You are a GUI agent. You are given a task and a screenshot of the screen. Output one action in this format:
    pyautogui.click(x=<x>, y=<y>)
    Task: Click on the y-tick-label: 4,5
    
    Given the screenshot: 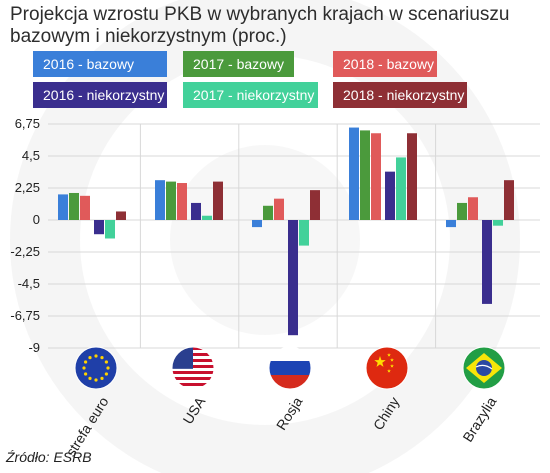 What is the action you would take?
    pyautogui.click(x=30, y=155)
    